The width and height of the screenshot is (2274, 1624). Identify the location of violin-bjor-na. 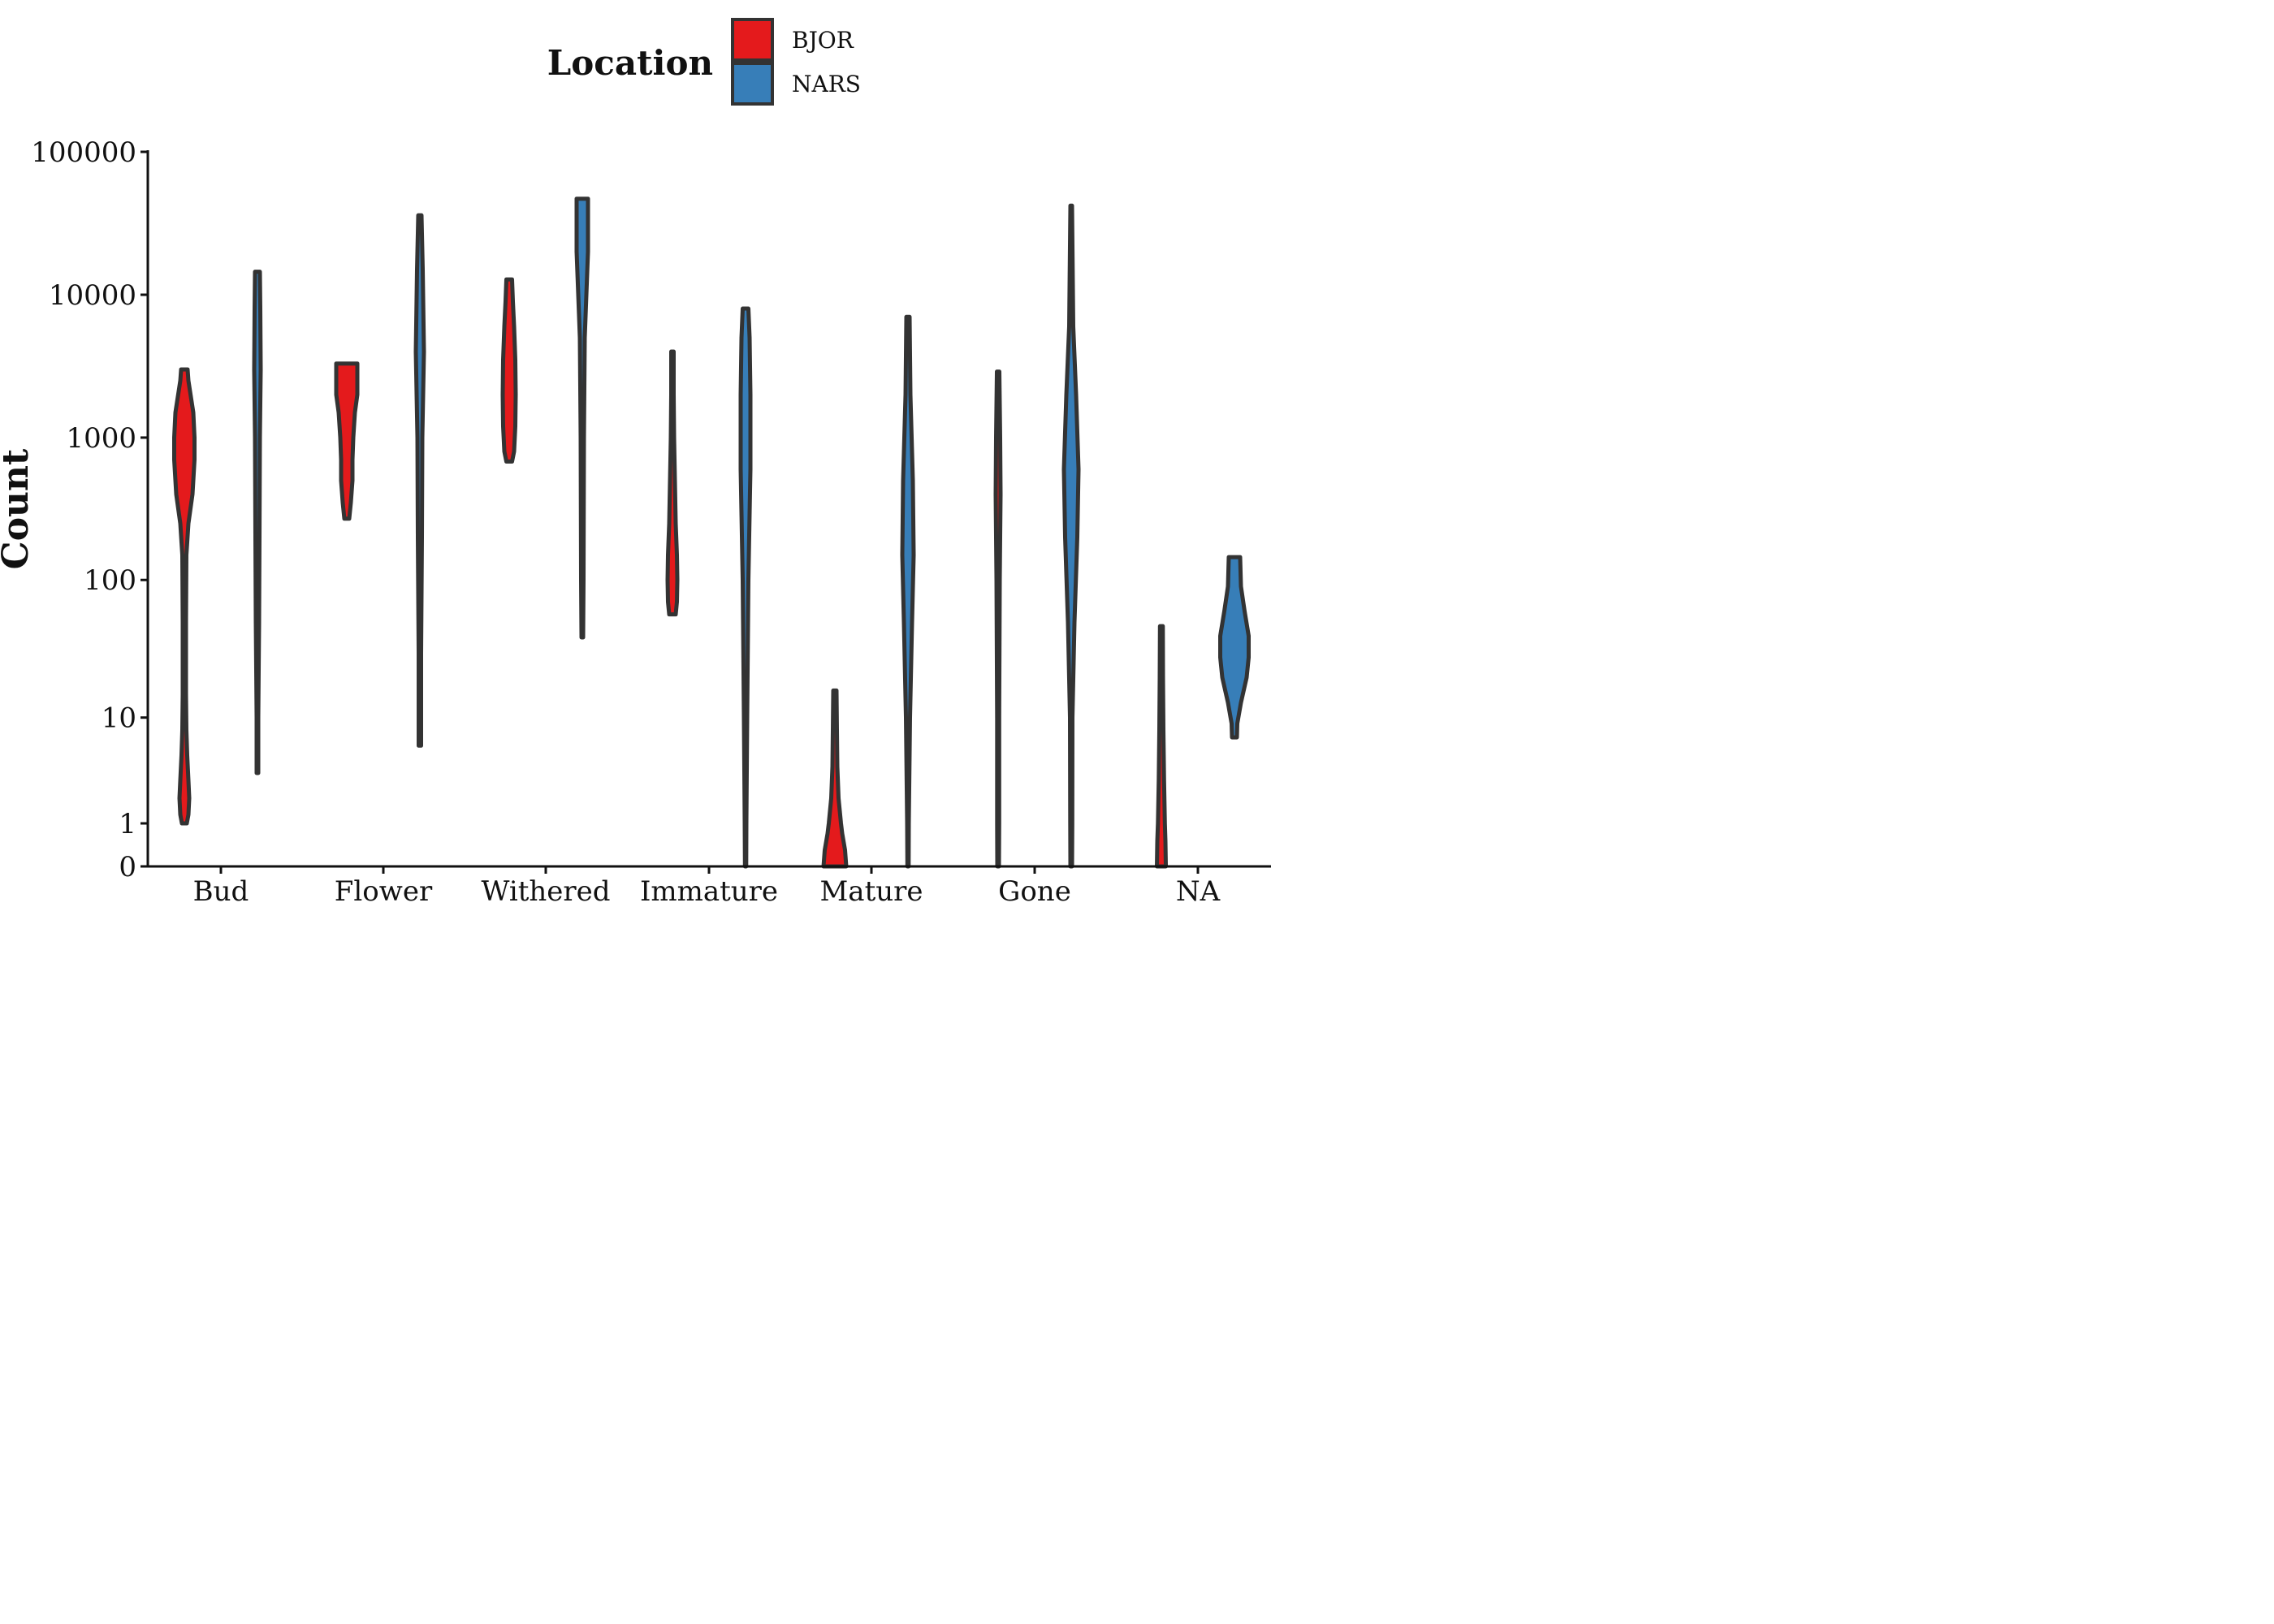
(1162, 747).